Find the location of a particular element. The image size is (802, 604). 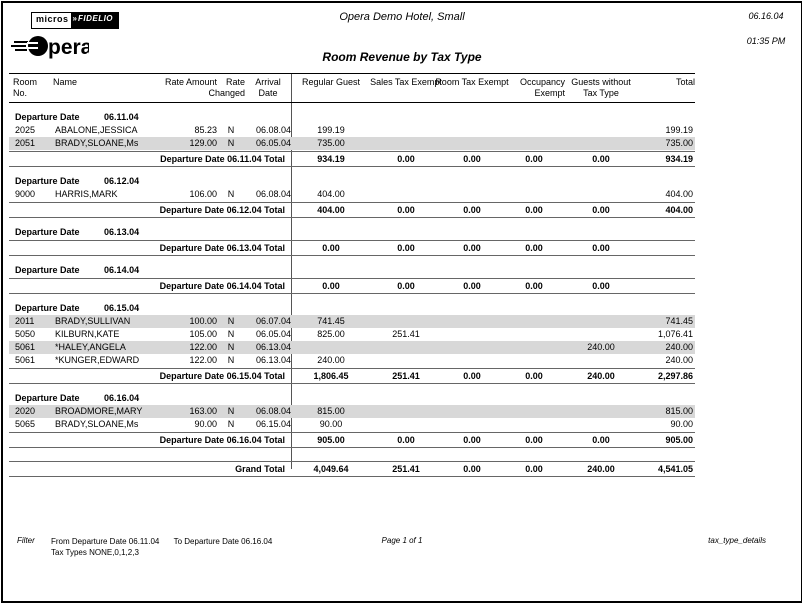

column-header-room: Room No. is located at coordinates (25, 87).